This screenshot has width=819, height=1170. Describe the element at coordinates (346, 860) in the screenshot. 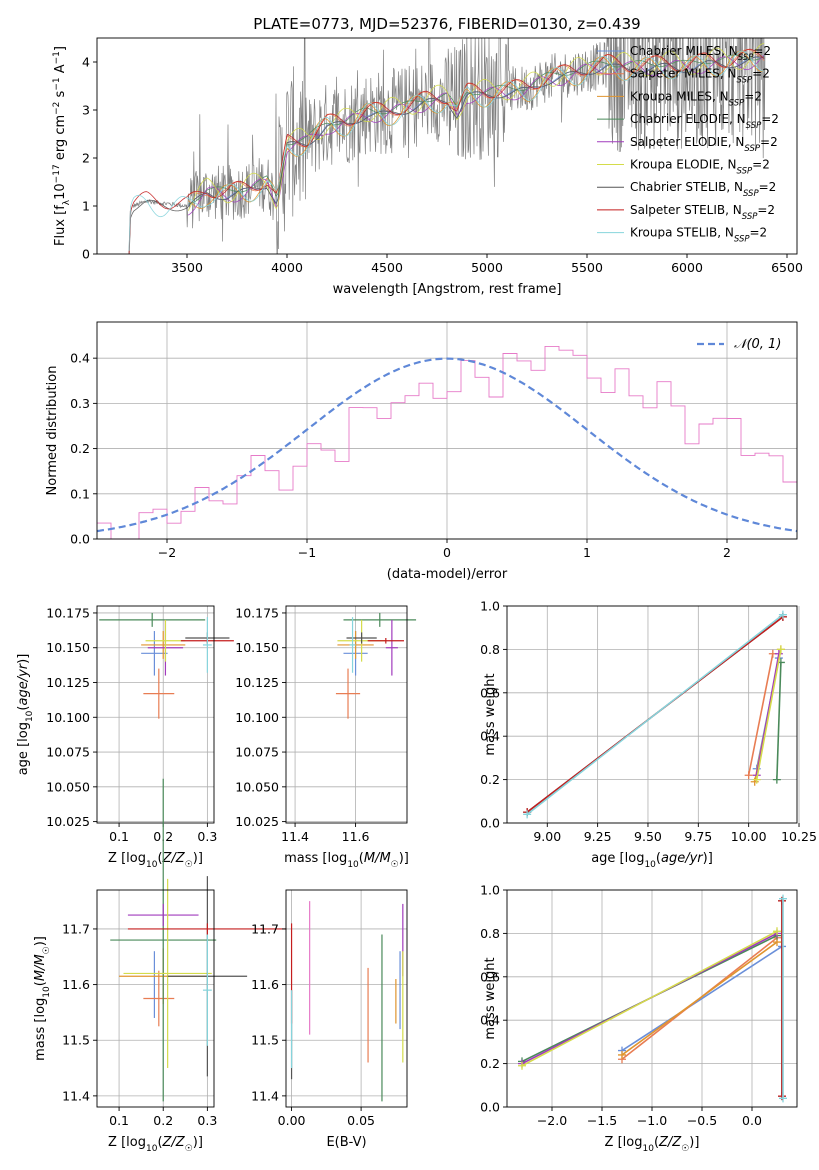

I see `x-axis-label: mass [log10(M/M☉)]` at that location.